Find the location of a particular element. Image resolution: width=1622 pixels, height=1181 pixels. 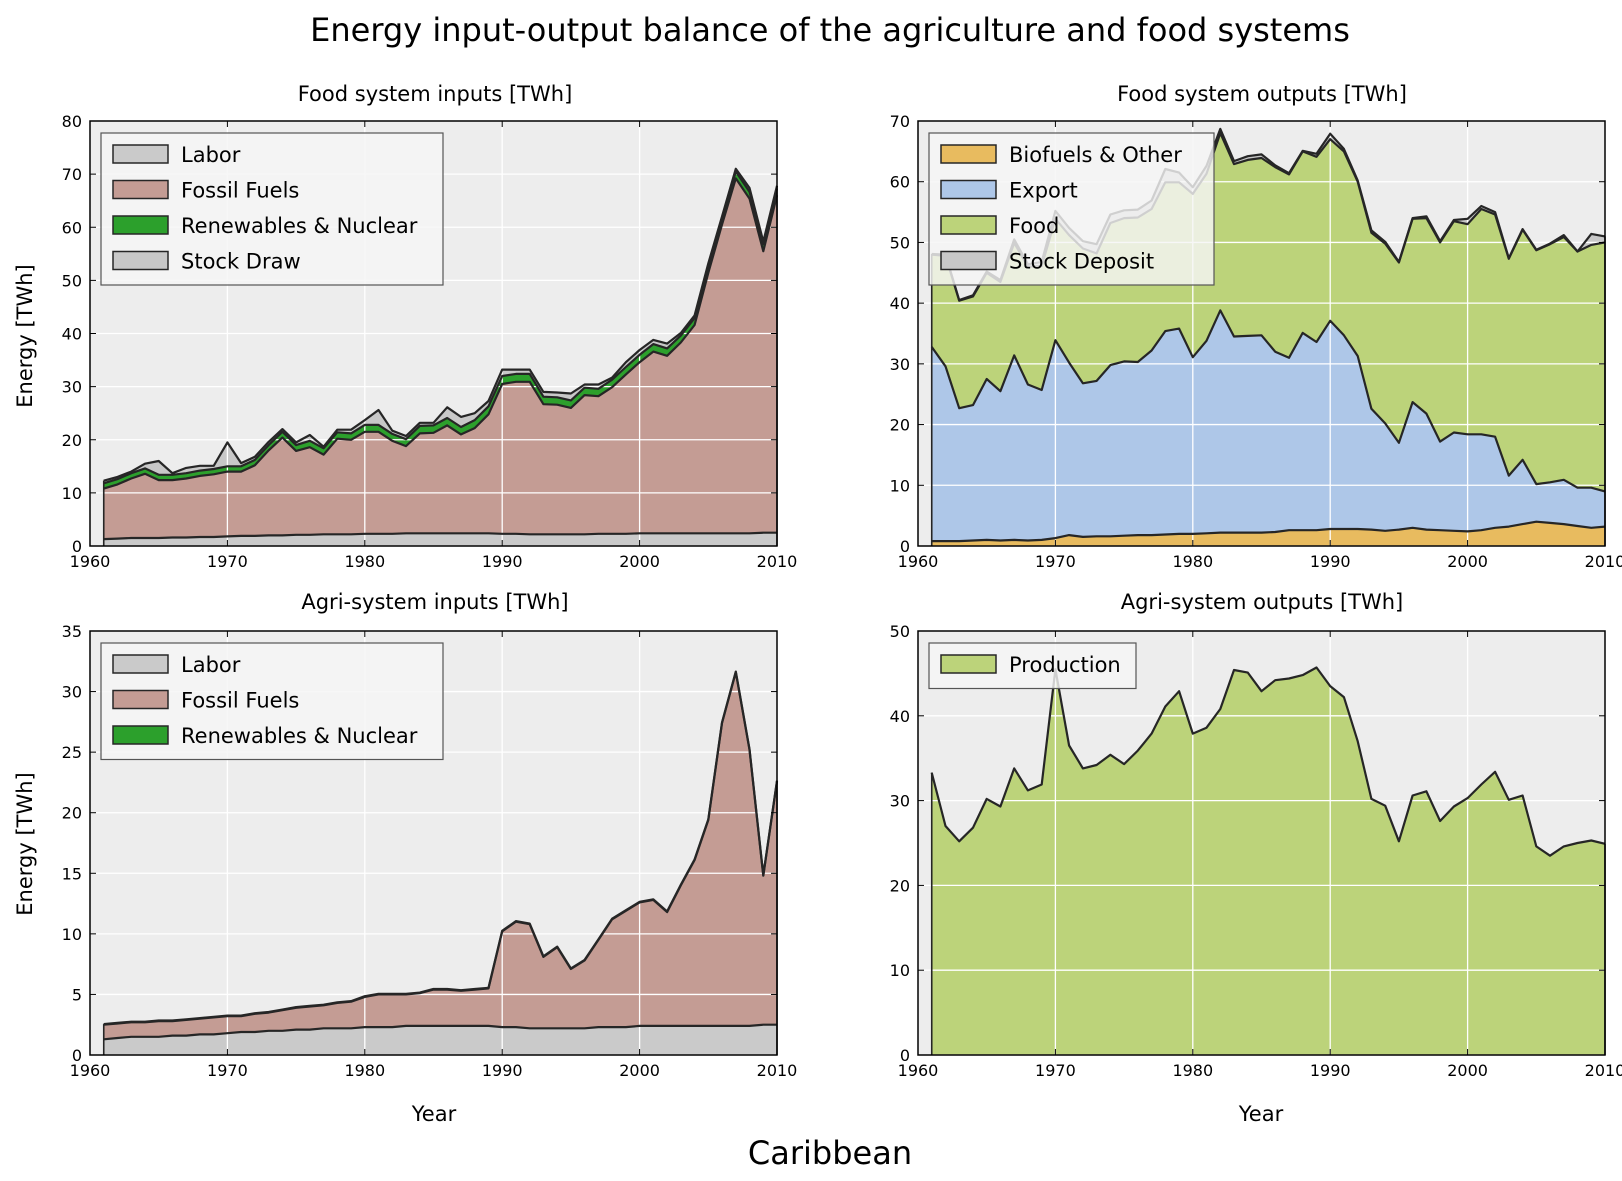

region-label: Caribbean is located at coordinates (830, 1153).